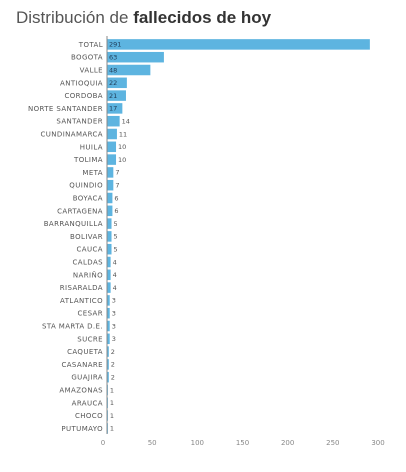  Describe the element at coordinates (82, 429) in the screenshot. I see `category-label: PUTUMAYO` at that location.